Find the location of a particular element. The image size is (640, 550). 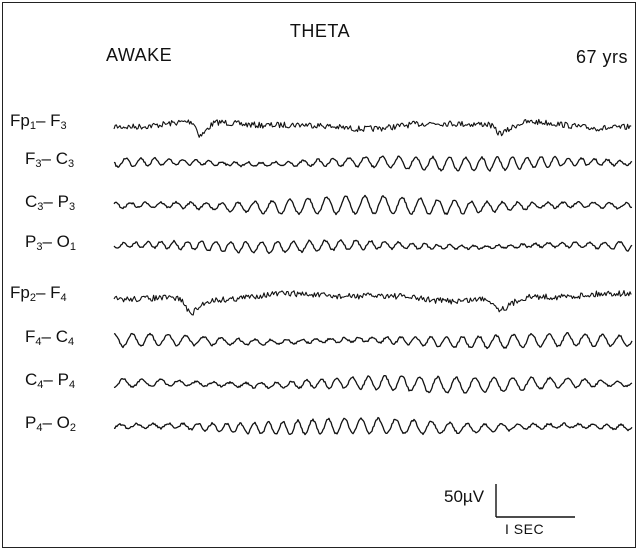

channel-label: C4– P4 is located at coordinates (50, 380).